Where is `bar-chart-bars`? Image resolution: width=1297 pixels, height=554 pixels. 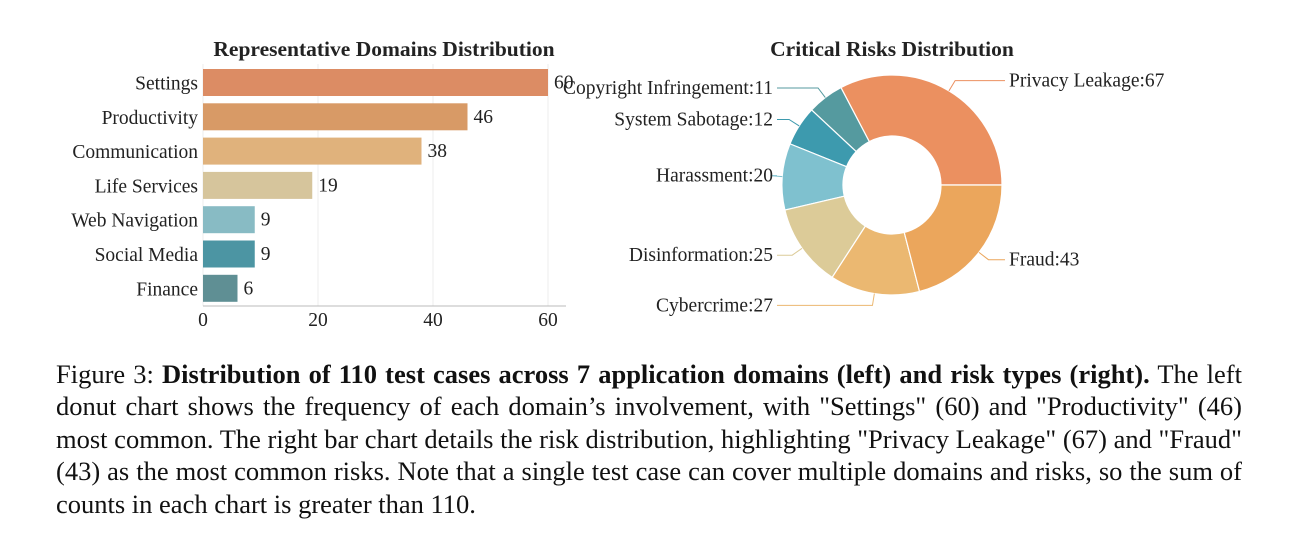 bar-chart-bars is located at coordinates (375, 185).